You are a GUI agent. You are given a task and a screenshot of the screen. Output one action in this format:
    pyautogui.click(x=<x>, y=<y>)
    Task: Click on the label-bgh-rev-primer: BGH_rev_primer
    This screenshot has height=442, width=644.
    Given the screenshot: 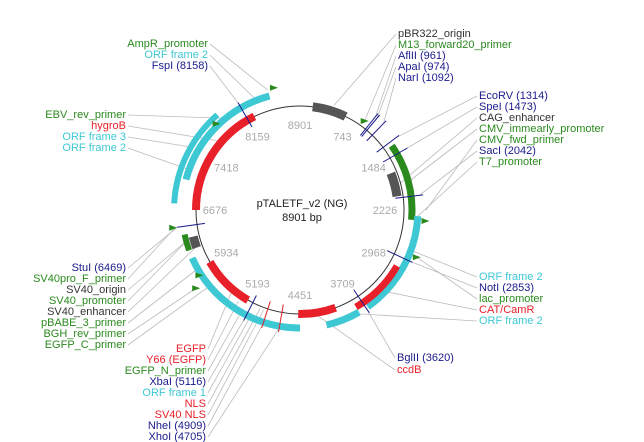 What is the action you would take?
    pyautogui.click(x=84, y=334)
    